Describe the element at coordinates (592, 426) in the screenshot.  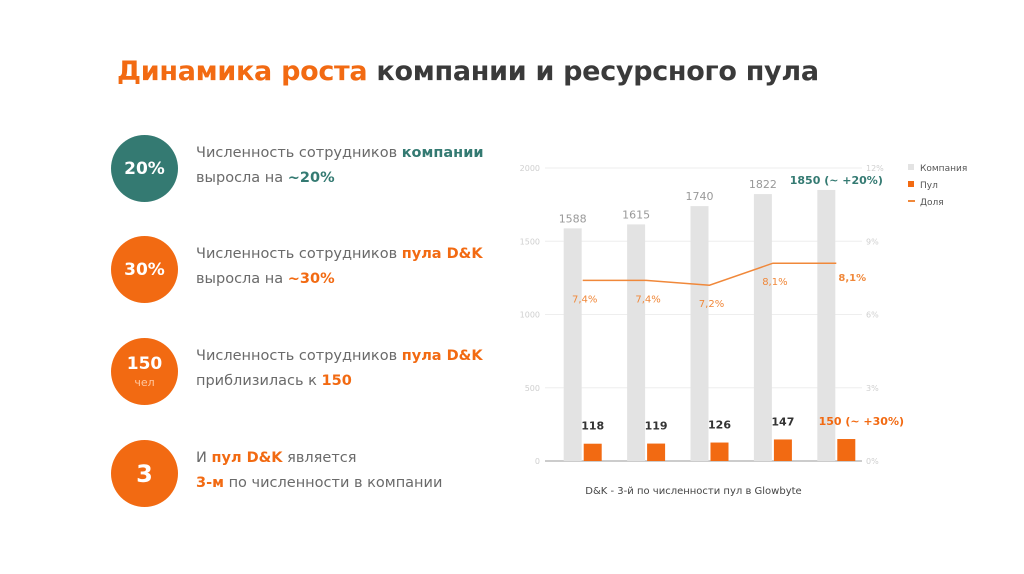
I see `pool-bar-label: 118` at that location.